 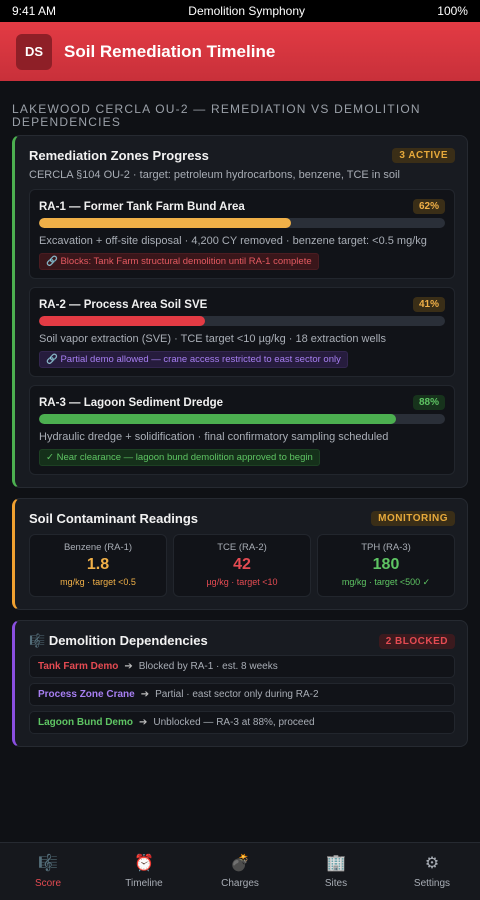 I want to click on status-badge: 3 ACTIVE, so click(x=423, y=155).